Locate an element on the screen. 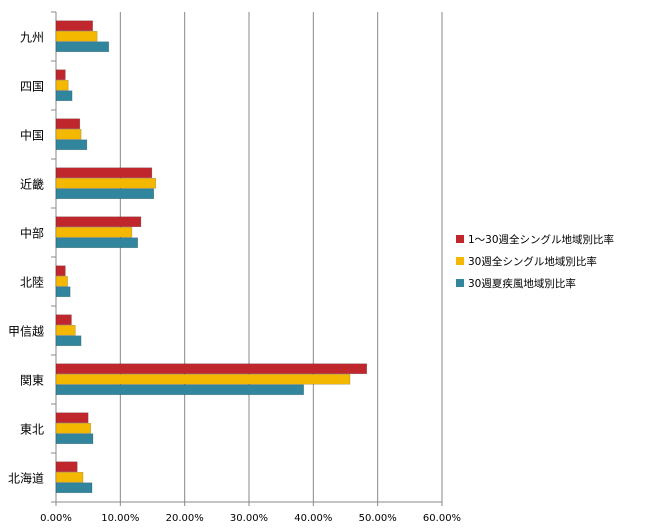  category-label: 北陸 is located at coordinates (32, 283).